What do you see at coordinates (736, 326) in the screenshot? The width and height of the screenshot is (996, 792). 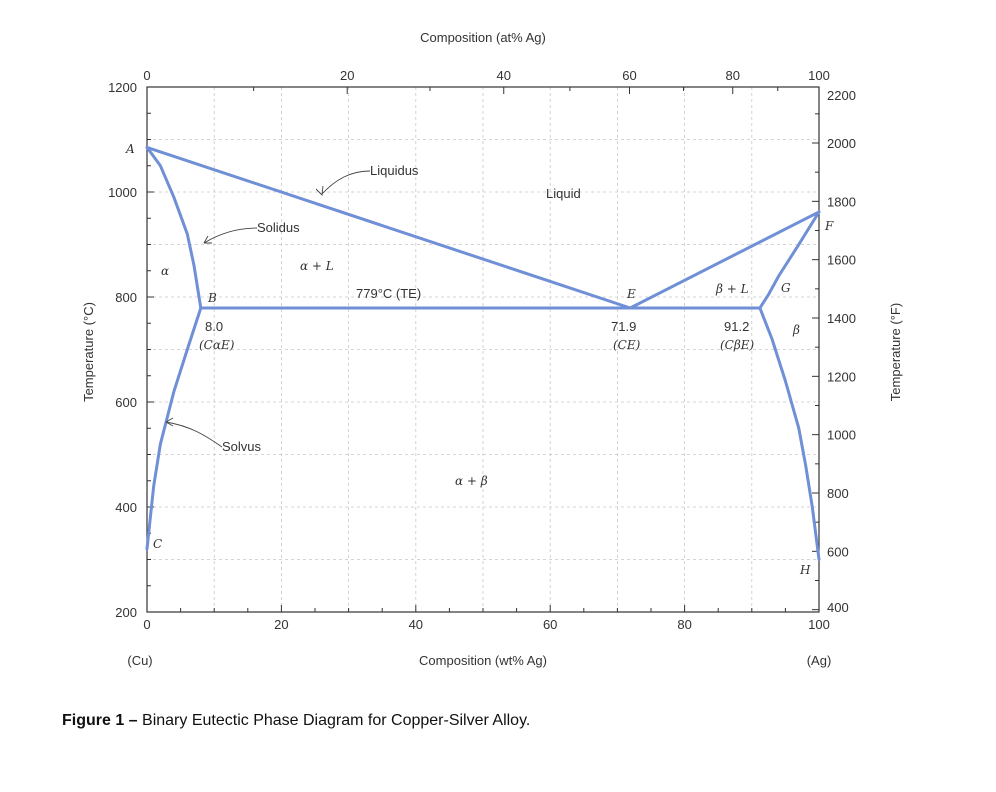 I see `composition-value-beta-e: 91.2` at bounding box center [736, 326].